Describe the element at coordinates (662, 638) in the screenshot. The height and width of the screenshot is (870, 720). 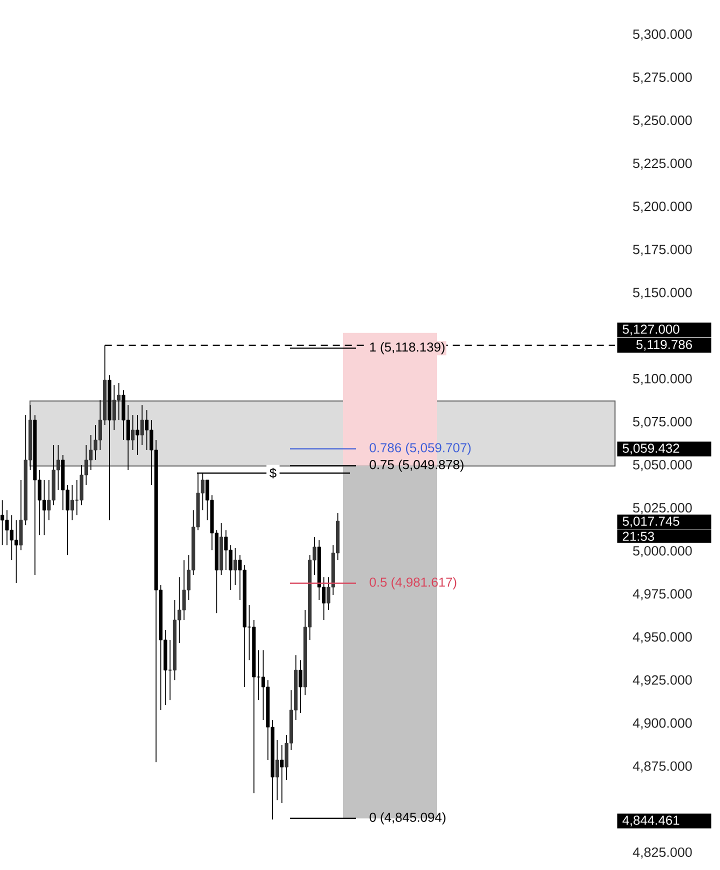
I see `y-tick-label: 4,950.000` at that location.